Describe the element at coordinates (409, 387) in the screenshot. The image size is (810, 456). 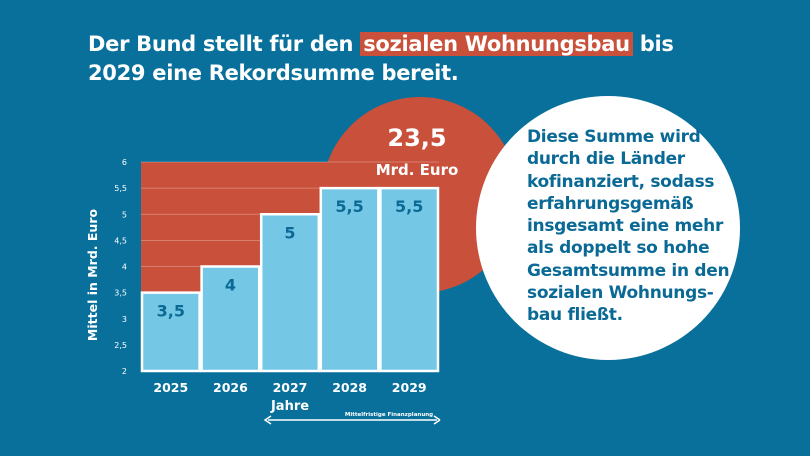
I see `x-tick-label: 2029` at that location.